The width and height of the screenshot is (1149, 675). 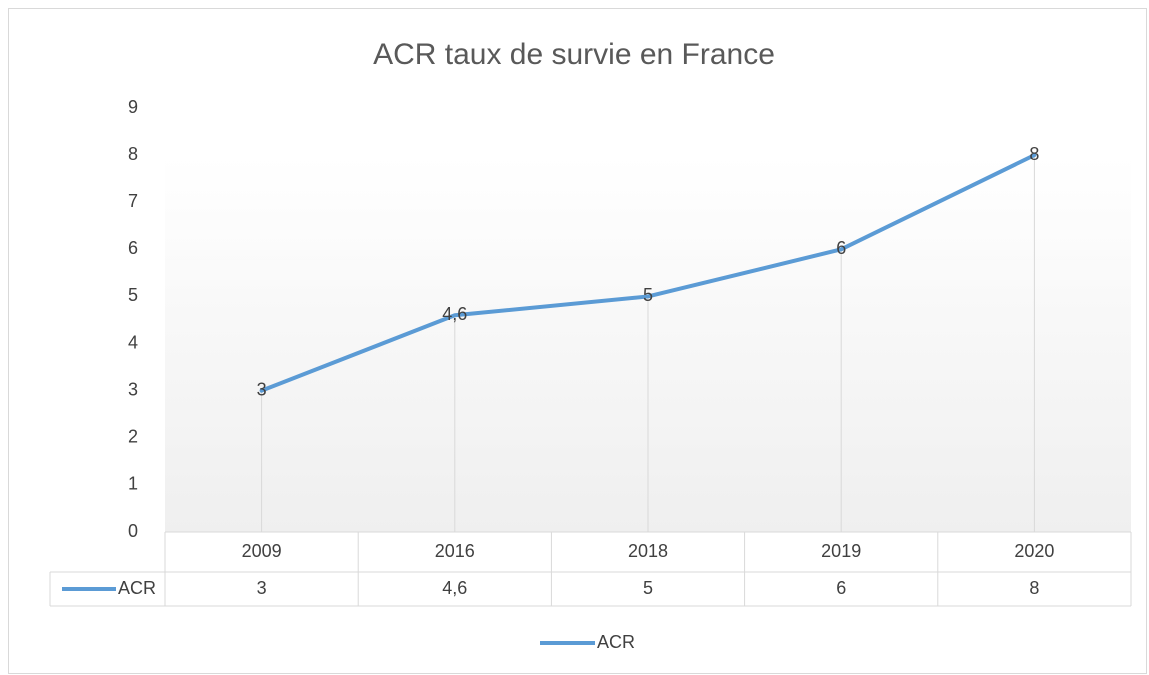 I want to click on table-value: 3, so click(x=262, y=588).